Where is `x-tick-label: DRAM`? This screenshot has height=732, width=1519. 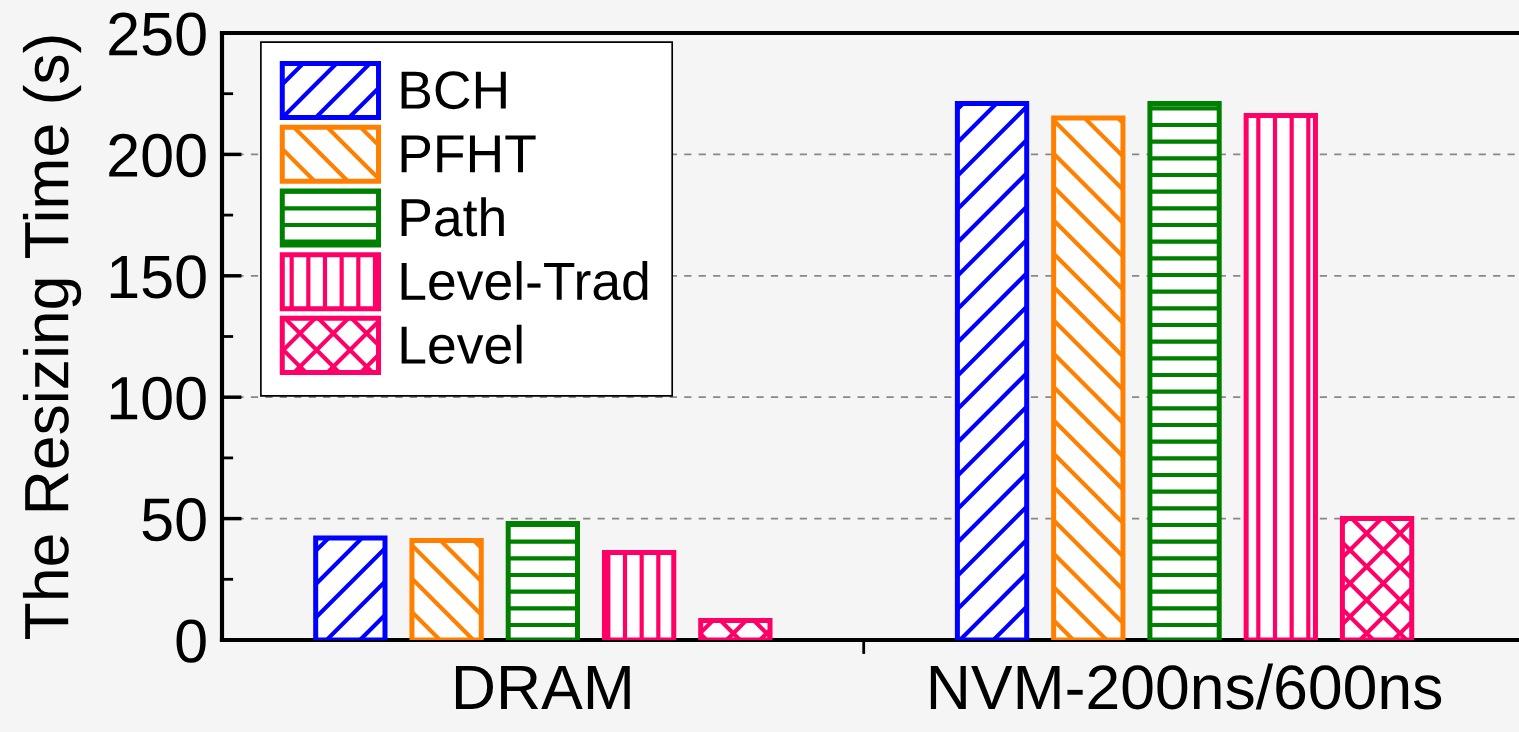
x-tick-label: DRAM is located at coordinates (542, 687).